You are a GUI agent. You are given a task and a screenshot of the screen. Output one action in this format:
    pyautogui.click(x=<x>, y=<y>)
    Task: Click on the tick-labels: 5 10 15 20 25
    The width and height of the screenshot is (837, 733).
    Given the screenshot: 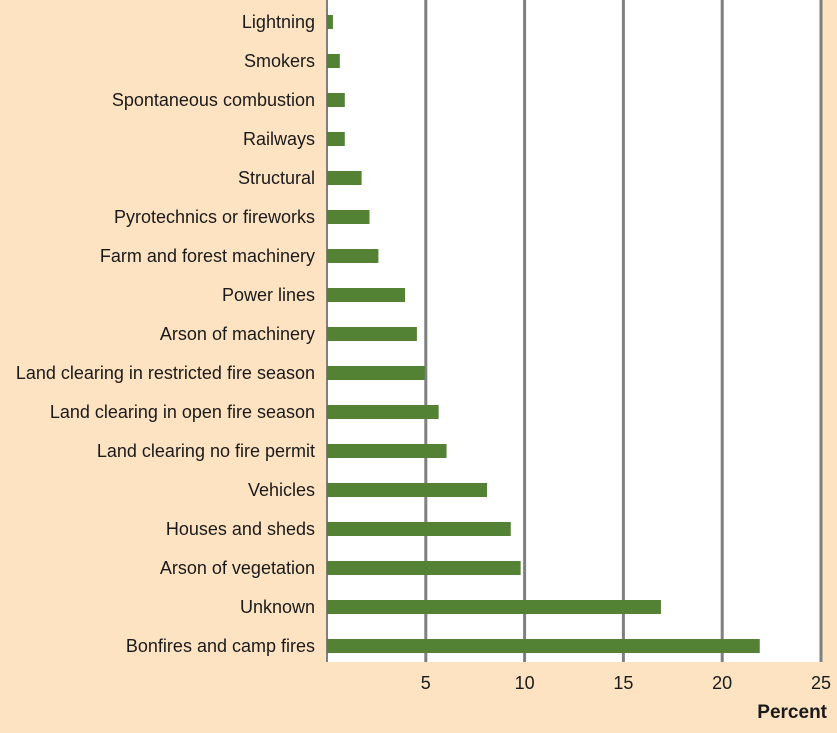 What is the action you would take?
    pyautogui.click(x=626, y=683)
    